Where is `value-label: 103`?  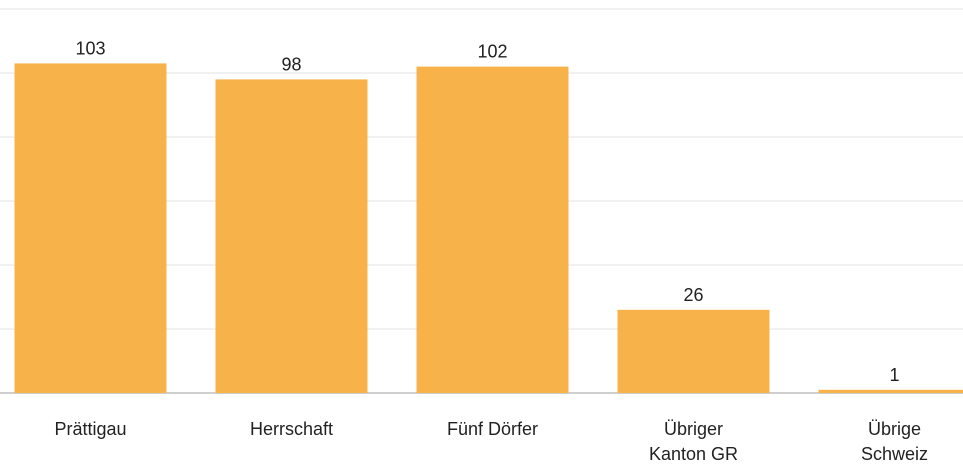
value-label: 103 is located at coordinates (90, 48).